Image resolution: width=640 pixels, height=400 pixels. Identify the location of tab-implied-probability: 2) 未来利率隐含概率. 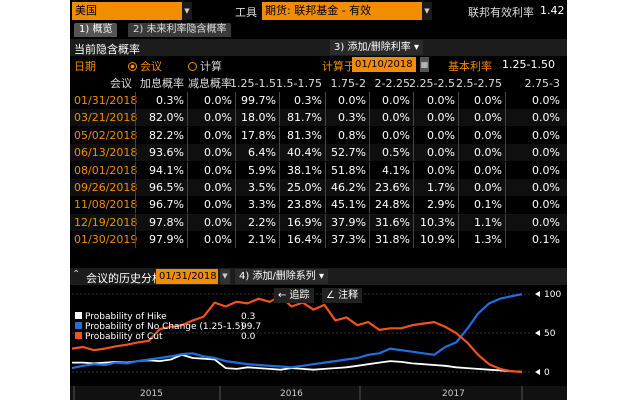
(180, 30).